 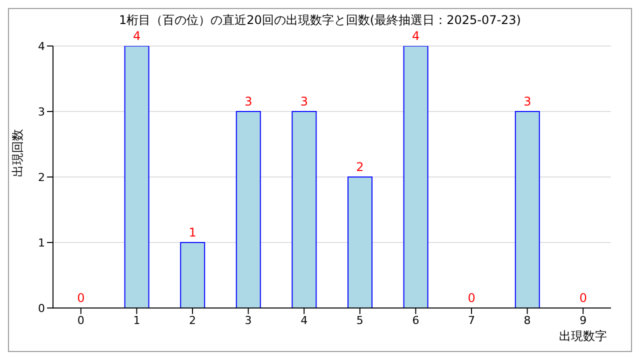 I want to click on y-tick-label: 1, so click(x=41, y=243).